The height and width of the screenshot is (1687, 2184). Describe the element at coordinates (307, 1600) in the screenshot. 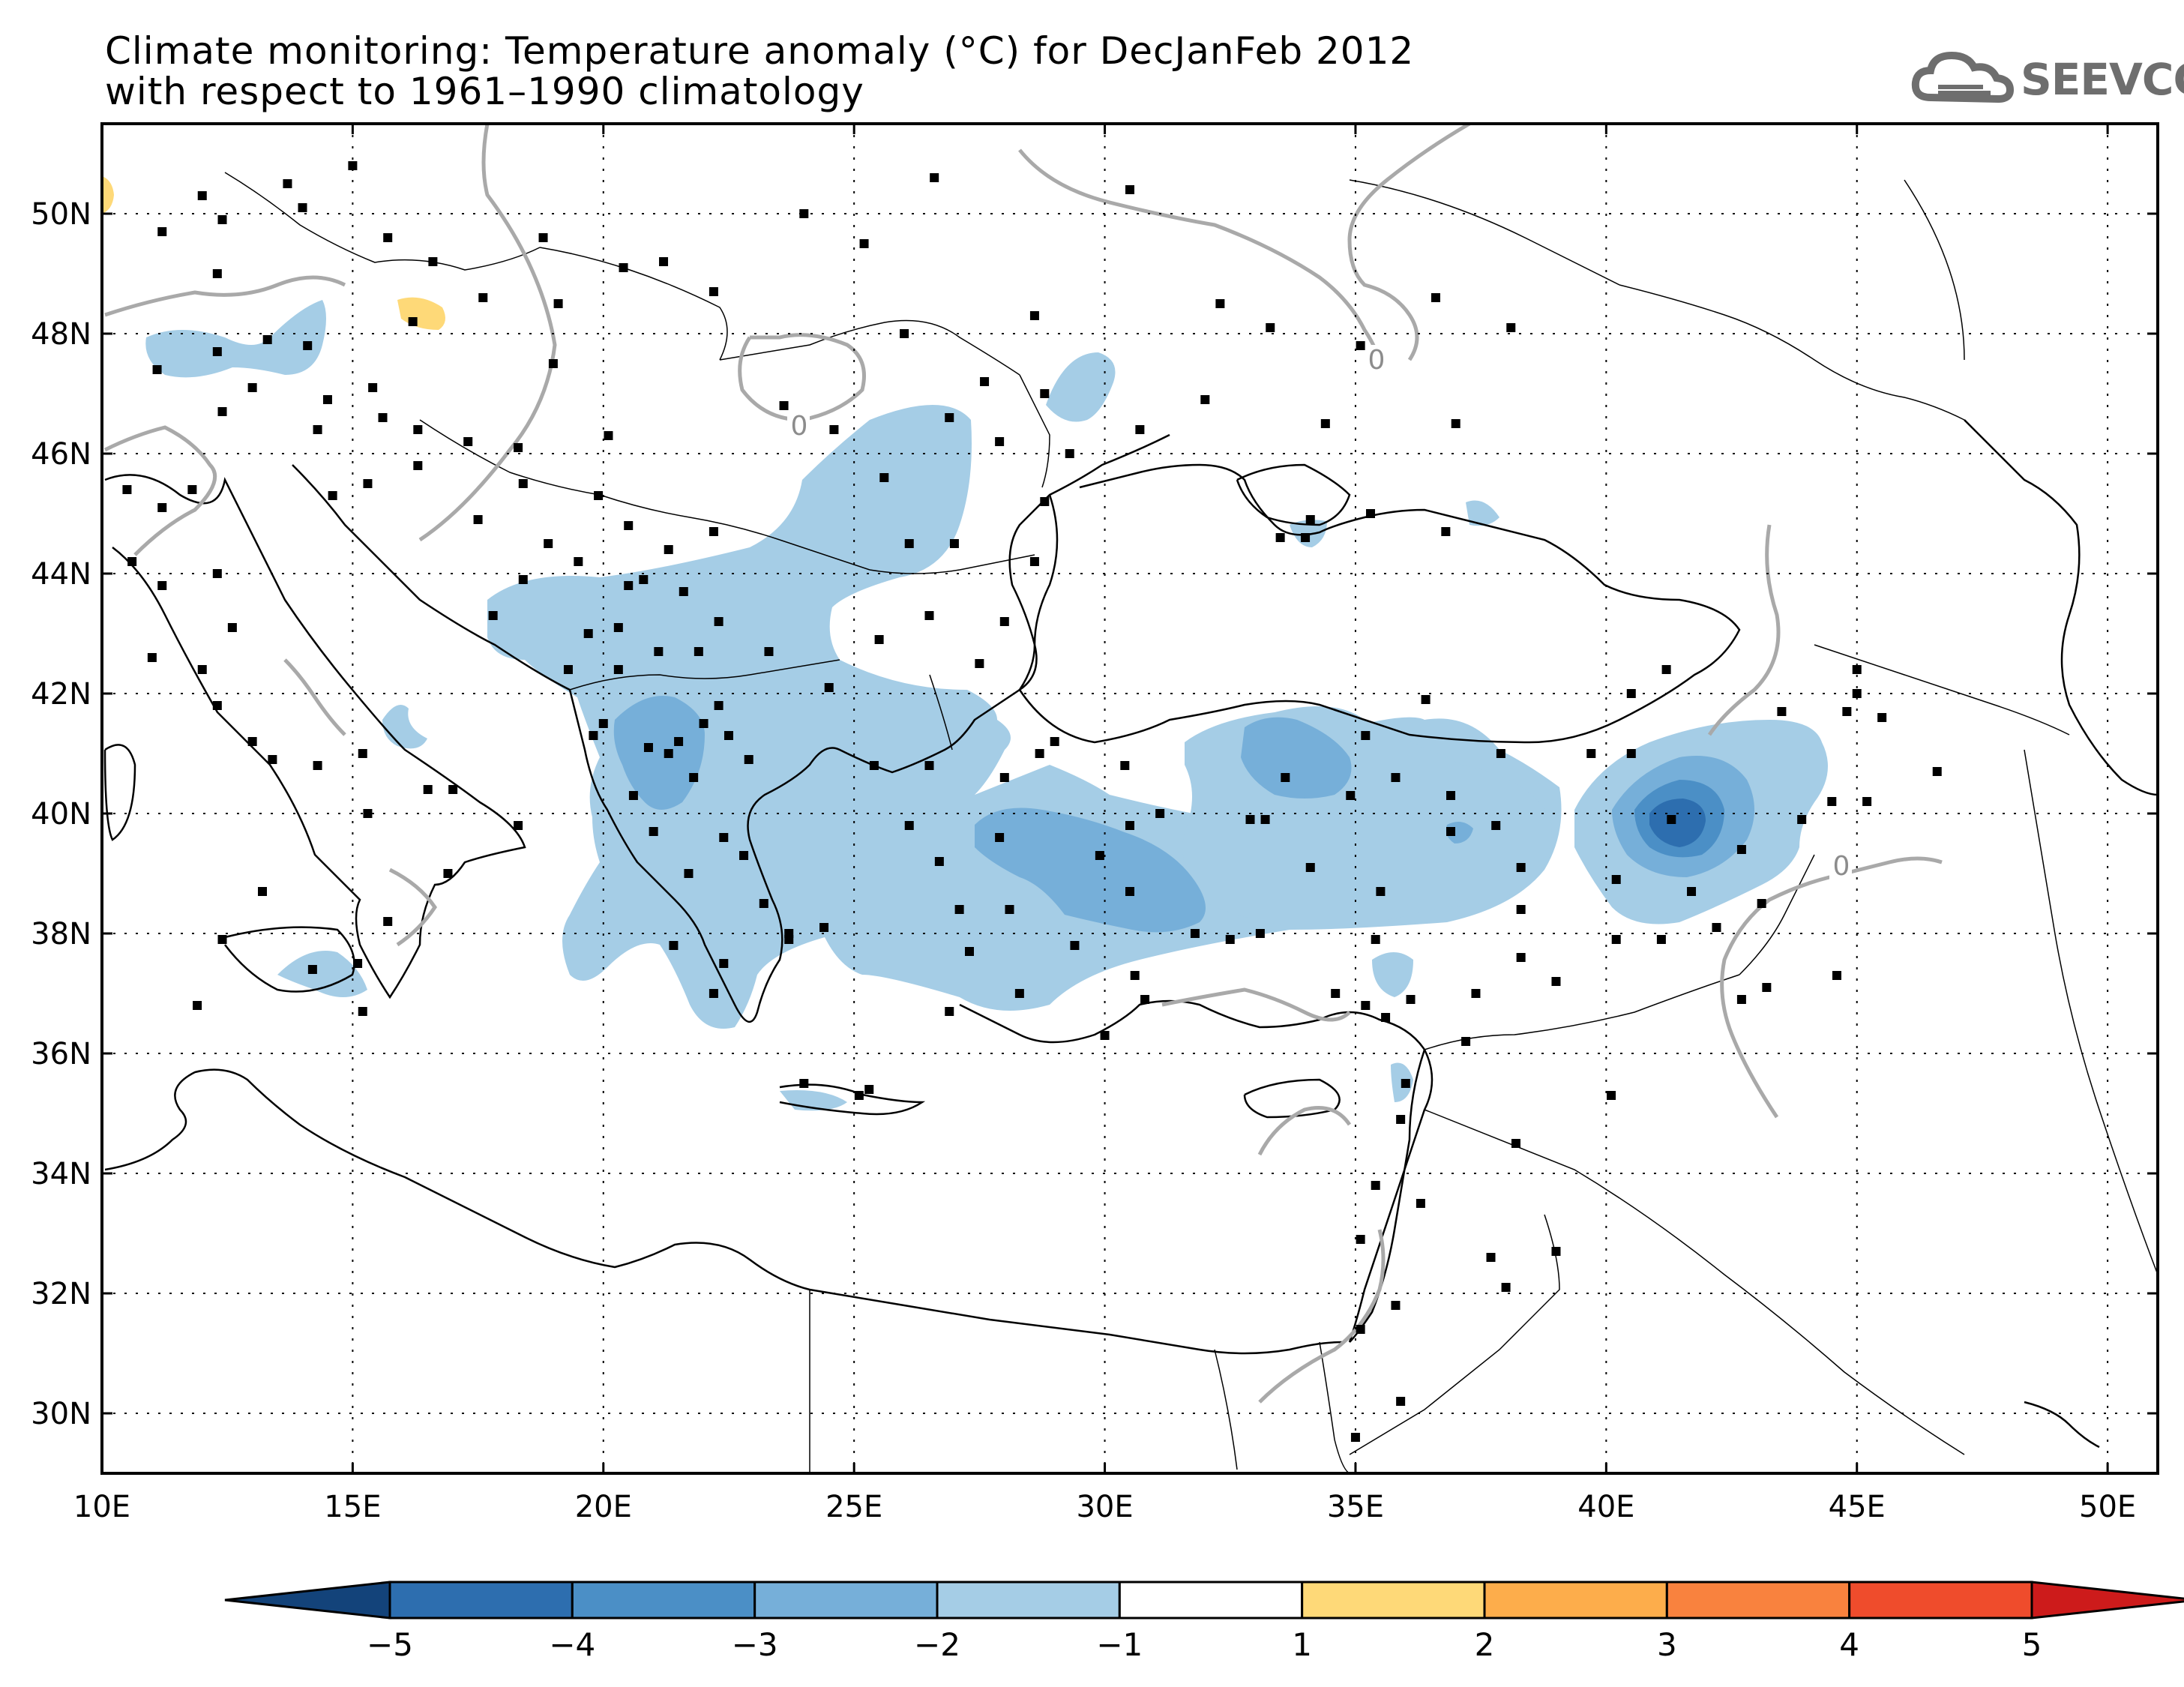

I see `colorbar-low-extension` at that location.